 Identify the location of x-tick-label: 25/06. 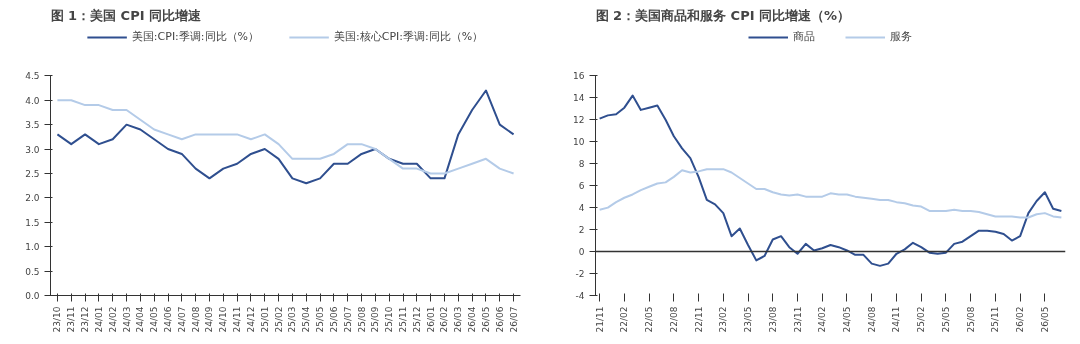
(333, 319).